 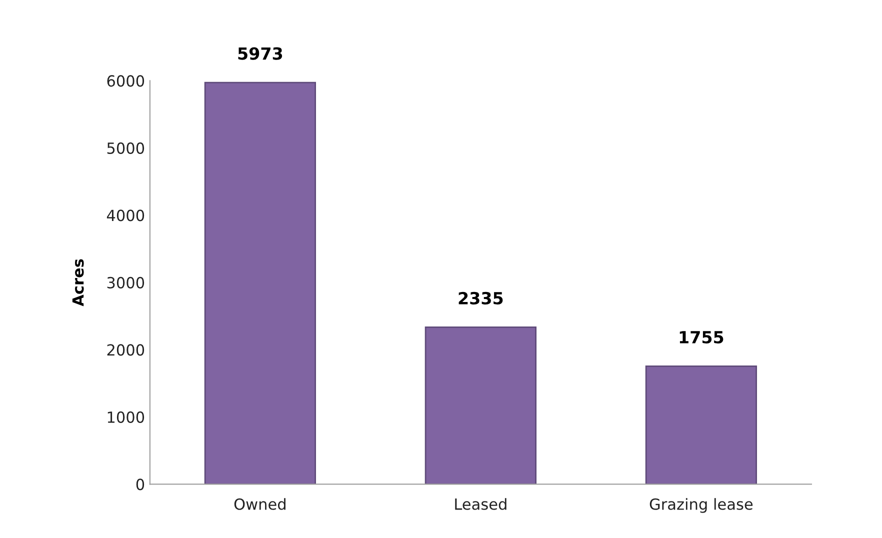 What do you see at coordinates (125, 216) in the screenshot?
I see `y-tick-label: 4000` at bounding box center [125, 216].